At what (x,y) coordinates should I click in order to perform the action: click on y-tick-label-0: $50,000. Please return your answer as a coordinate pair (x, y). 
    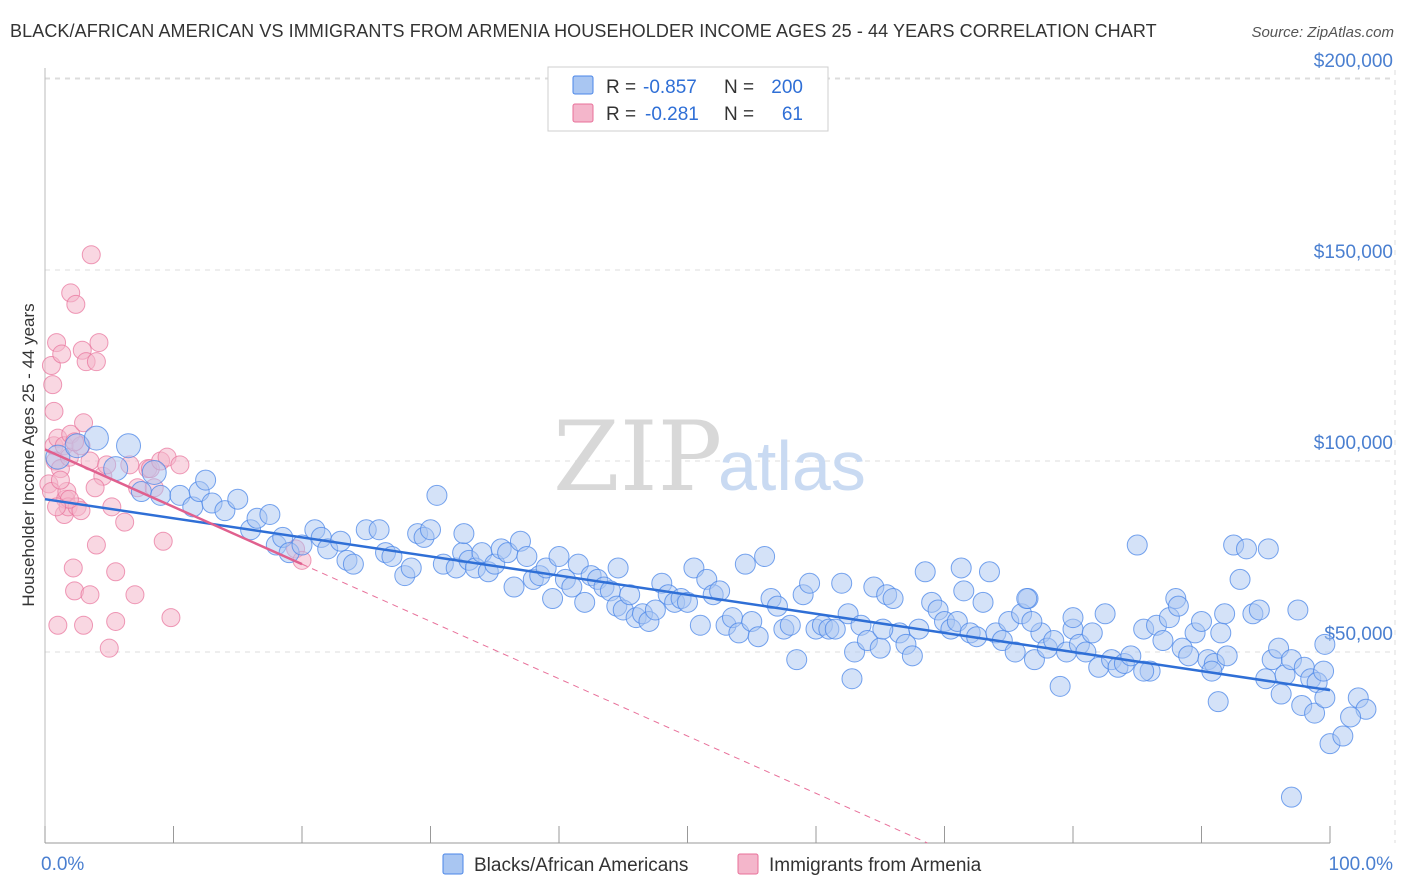
    Looking at the image, I should click on (1358, 634).